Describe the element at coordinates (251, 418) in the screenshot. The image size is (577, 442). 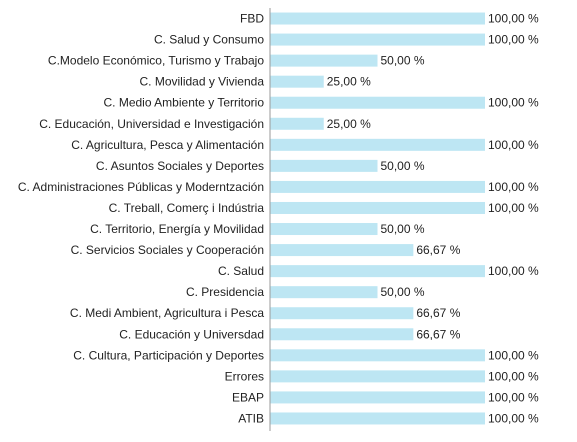
I see `category-label: ATIB` at that location.